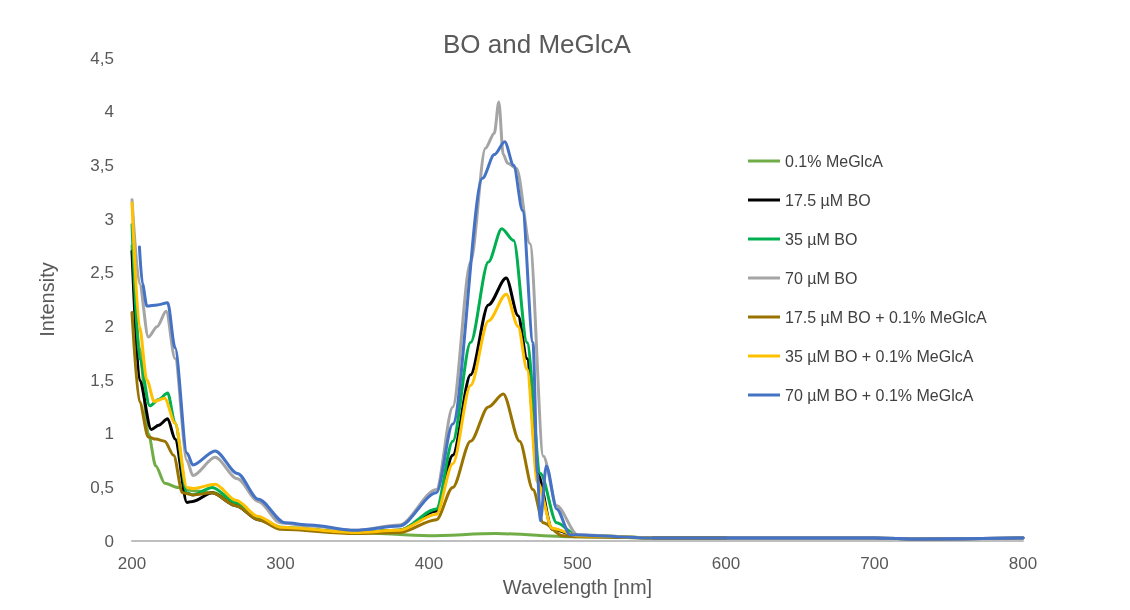  What do you see at coordinates (102, 273) in the screenshot?
I see `y-tick-label: 2,5` at bounding box center [102, 273].